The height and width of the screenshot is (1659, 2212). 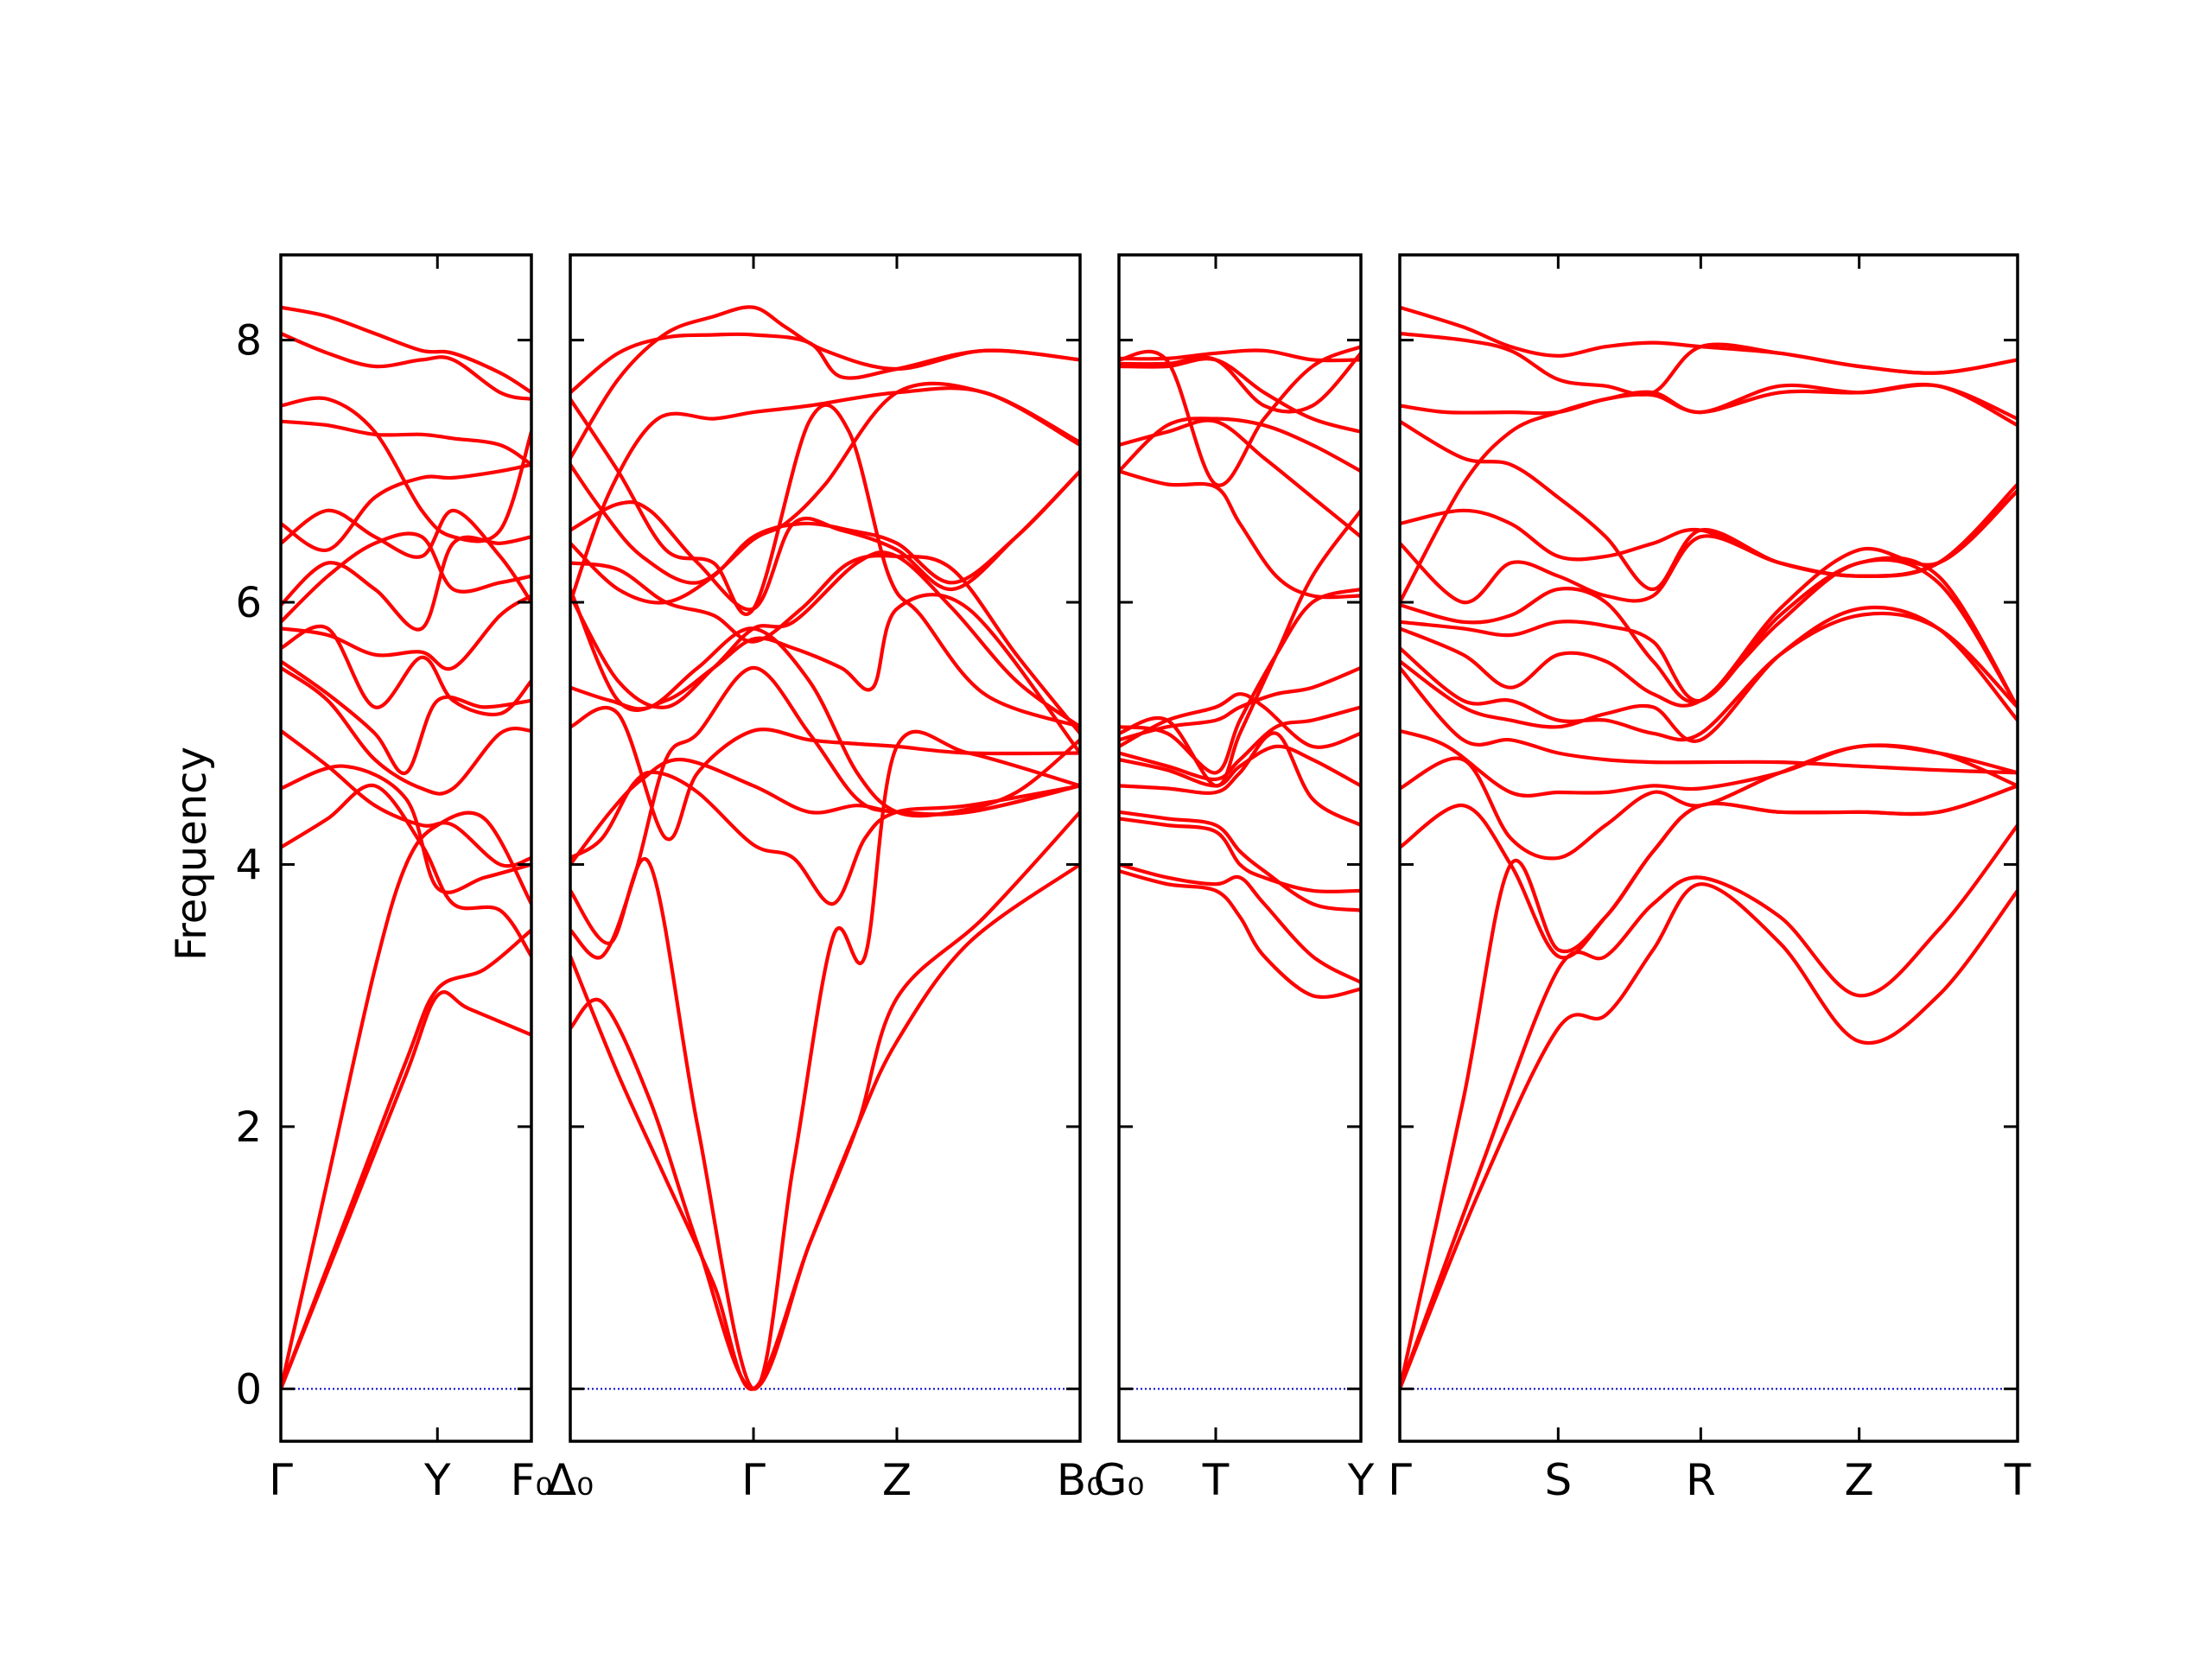 What do you see at coordinates (570, 1480) in the screenshot?
I see `x-tick-label: Δ₀` at bounding box center [570, 1480].